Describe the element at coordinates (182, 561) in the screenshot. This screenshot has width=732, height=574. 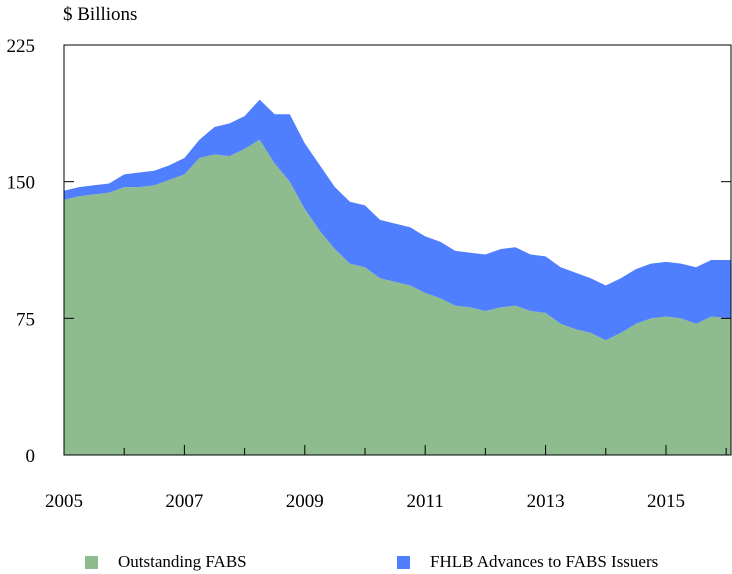
I see `legend-label-outstanding-fabs: Outstanding FABS` at that location.